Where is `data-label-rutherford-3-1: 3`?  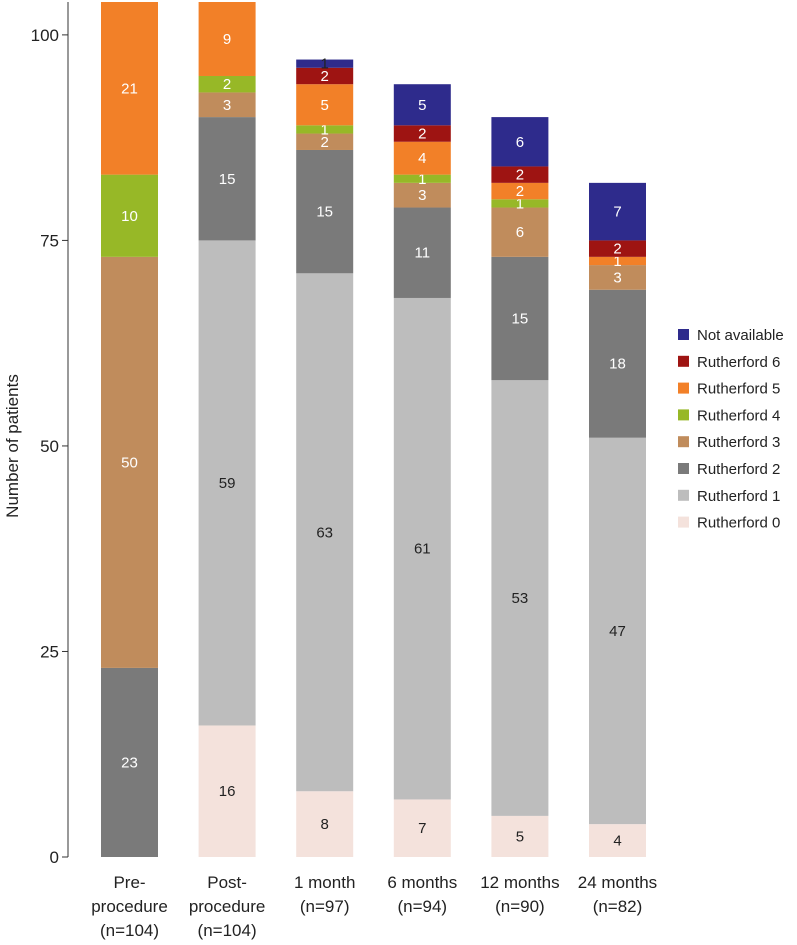 data-label-rutherford-3-1: 3 is located at coordinates (227, 105).